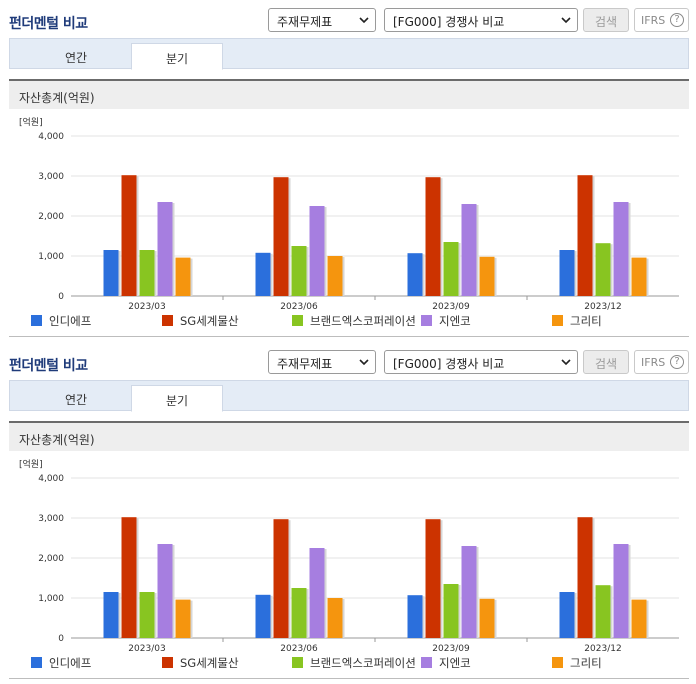  What do you see at coordinates (146, 307) in the screenshot?
I see `x-tick-label: 2023/03` at bounding box center [146, 307].